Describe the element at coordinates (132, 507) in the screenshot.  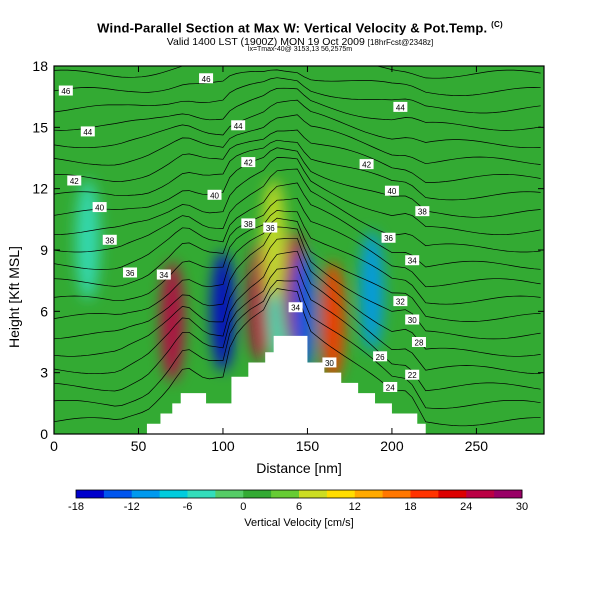
I see `colorbar-tick-label: -12` at that location.